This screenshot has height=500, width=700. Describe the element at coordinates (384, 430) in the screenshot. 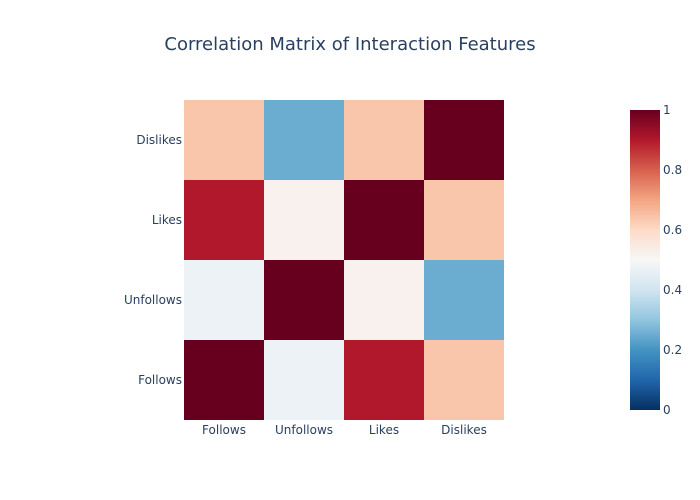

I see `x-tick-label: Likes` at that location.